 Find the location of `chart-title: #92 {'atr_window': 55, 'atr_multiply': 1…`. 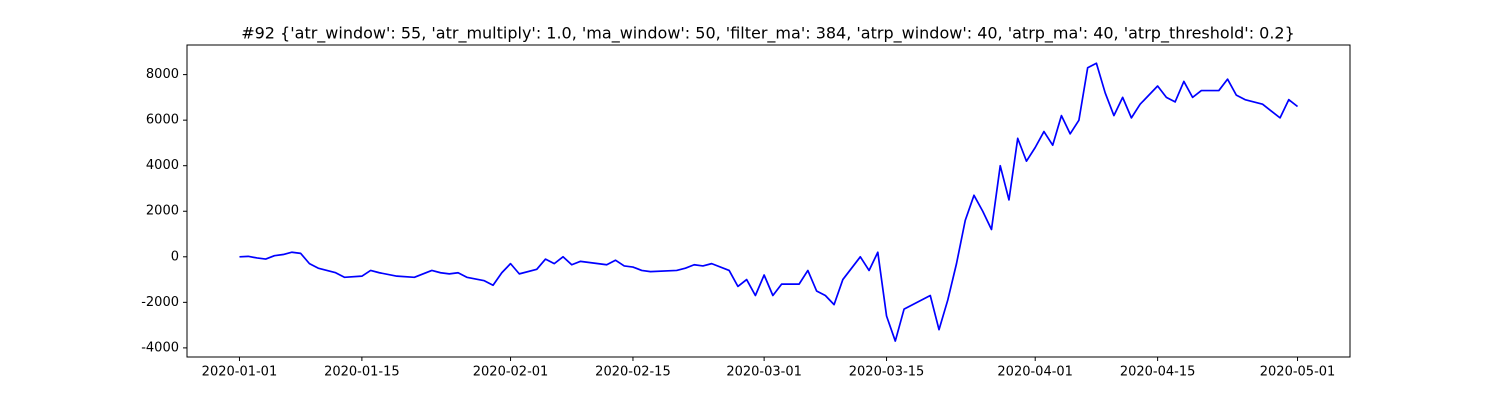

chart-title: #92 {'atr_window': 55, 'atr_multiply': 1… is located at coordinates (768, 34).